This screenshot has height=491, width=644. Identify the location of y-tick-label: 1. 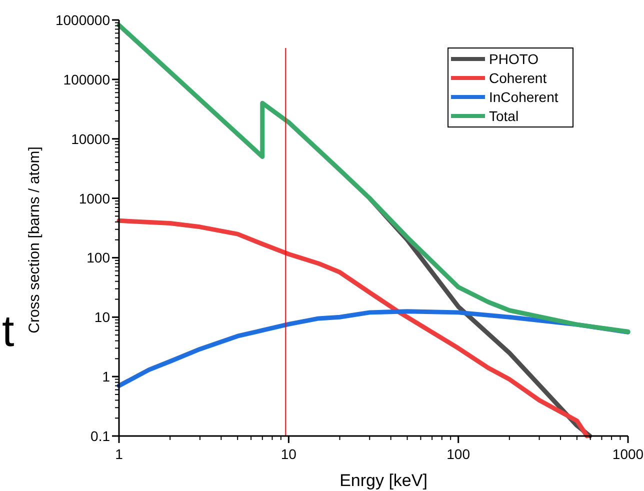
(106, 376).